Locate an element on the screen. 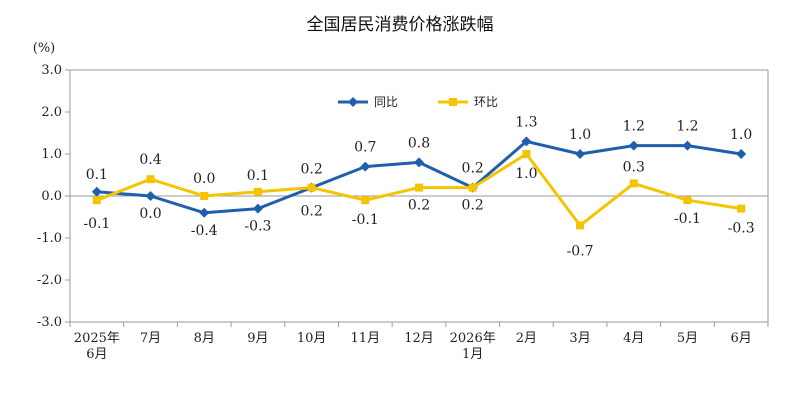  x-tick-label: 9月 is located at coordinates (257, 338).